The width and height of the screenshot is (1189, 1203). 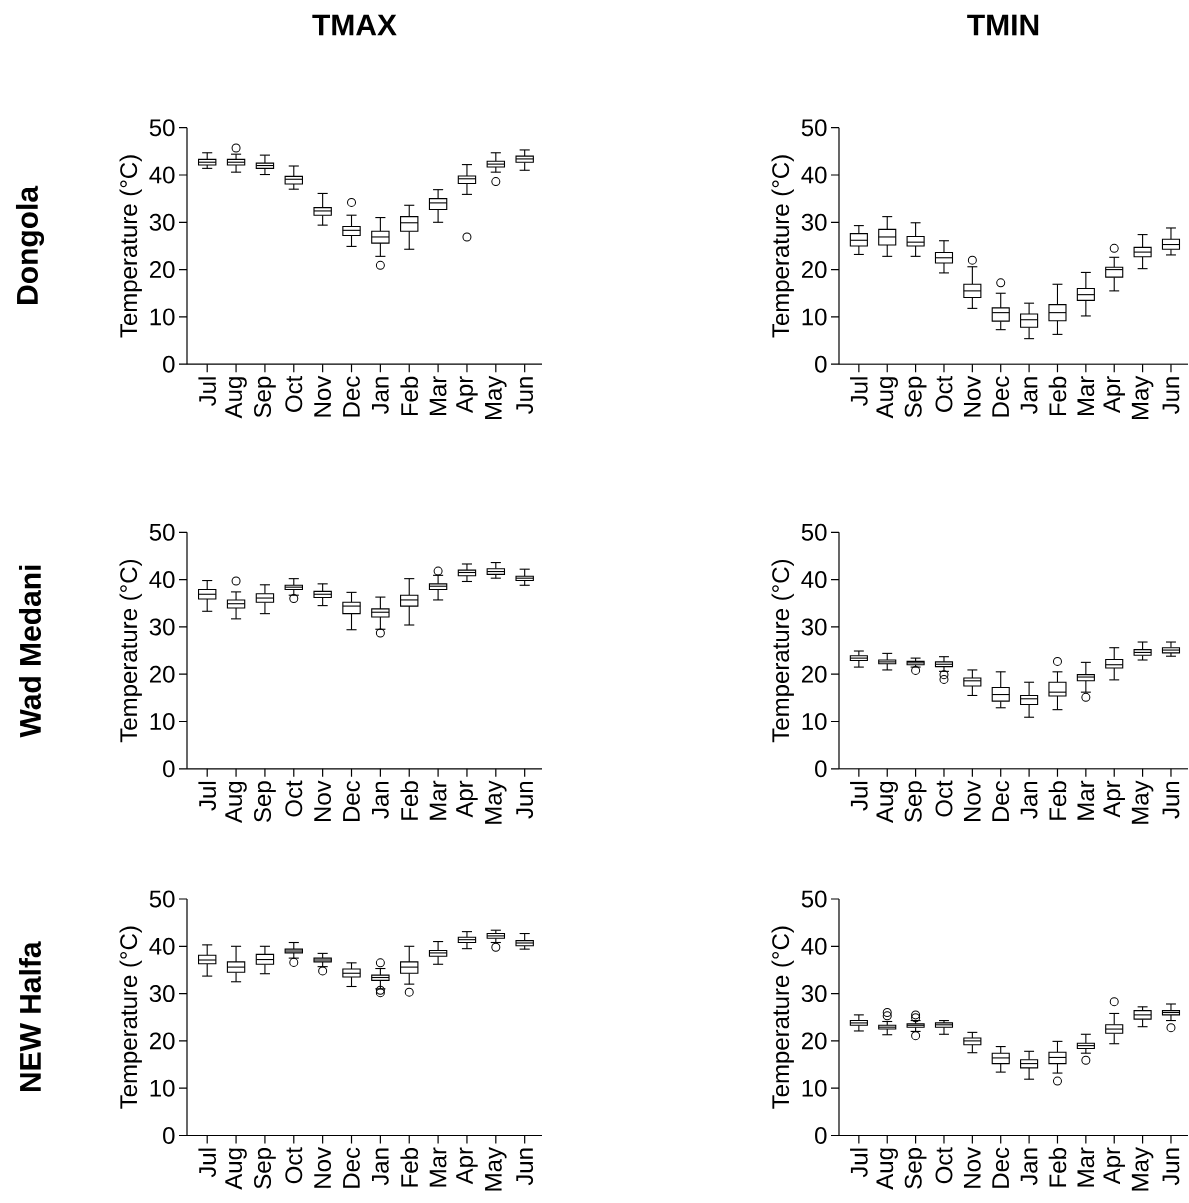 What do you see at coordinates (354, 25) in the screenshot?
I see `chart-title: TMAX` at bounding box center [354, 25].